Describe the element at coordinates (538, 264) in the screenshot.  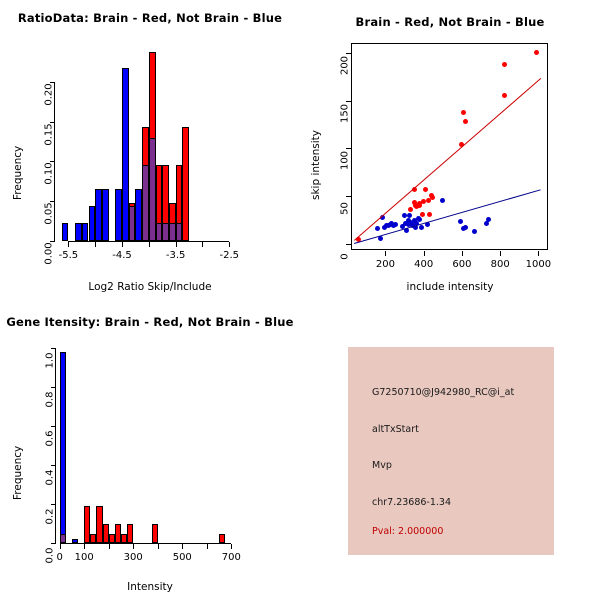
I see `x-tick-label: 1000` at that location.